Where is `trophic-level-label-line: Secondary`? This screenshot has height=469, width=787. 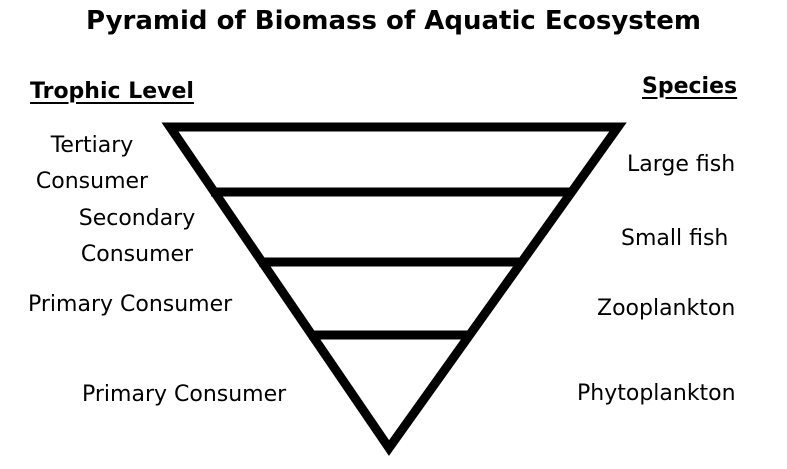
trophic-level-label-line: Secondary is located at coordinates (137, 218).